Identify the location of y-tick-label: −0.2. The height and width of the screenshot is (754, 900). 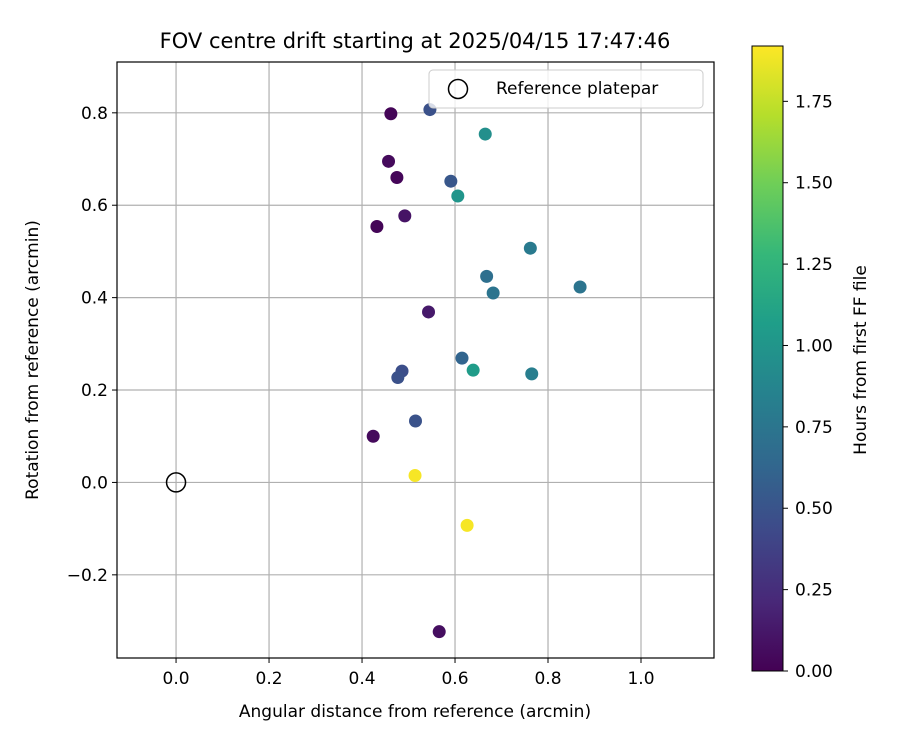
(87, 576).